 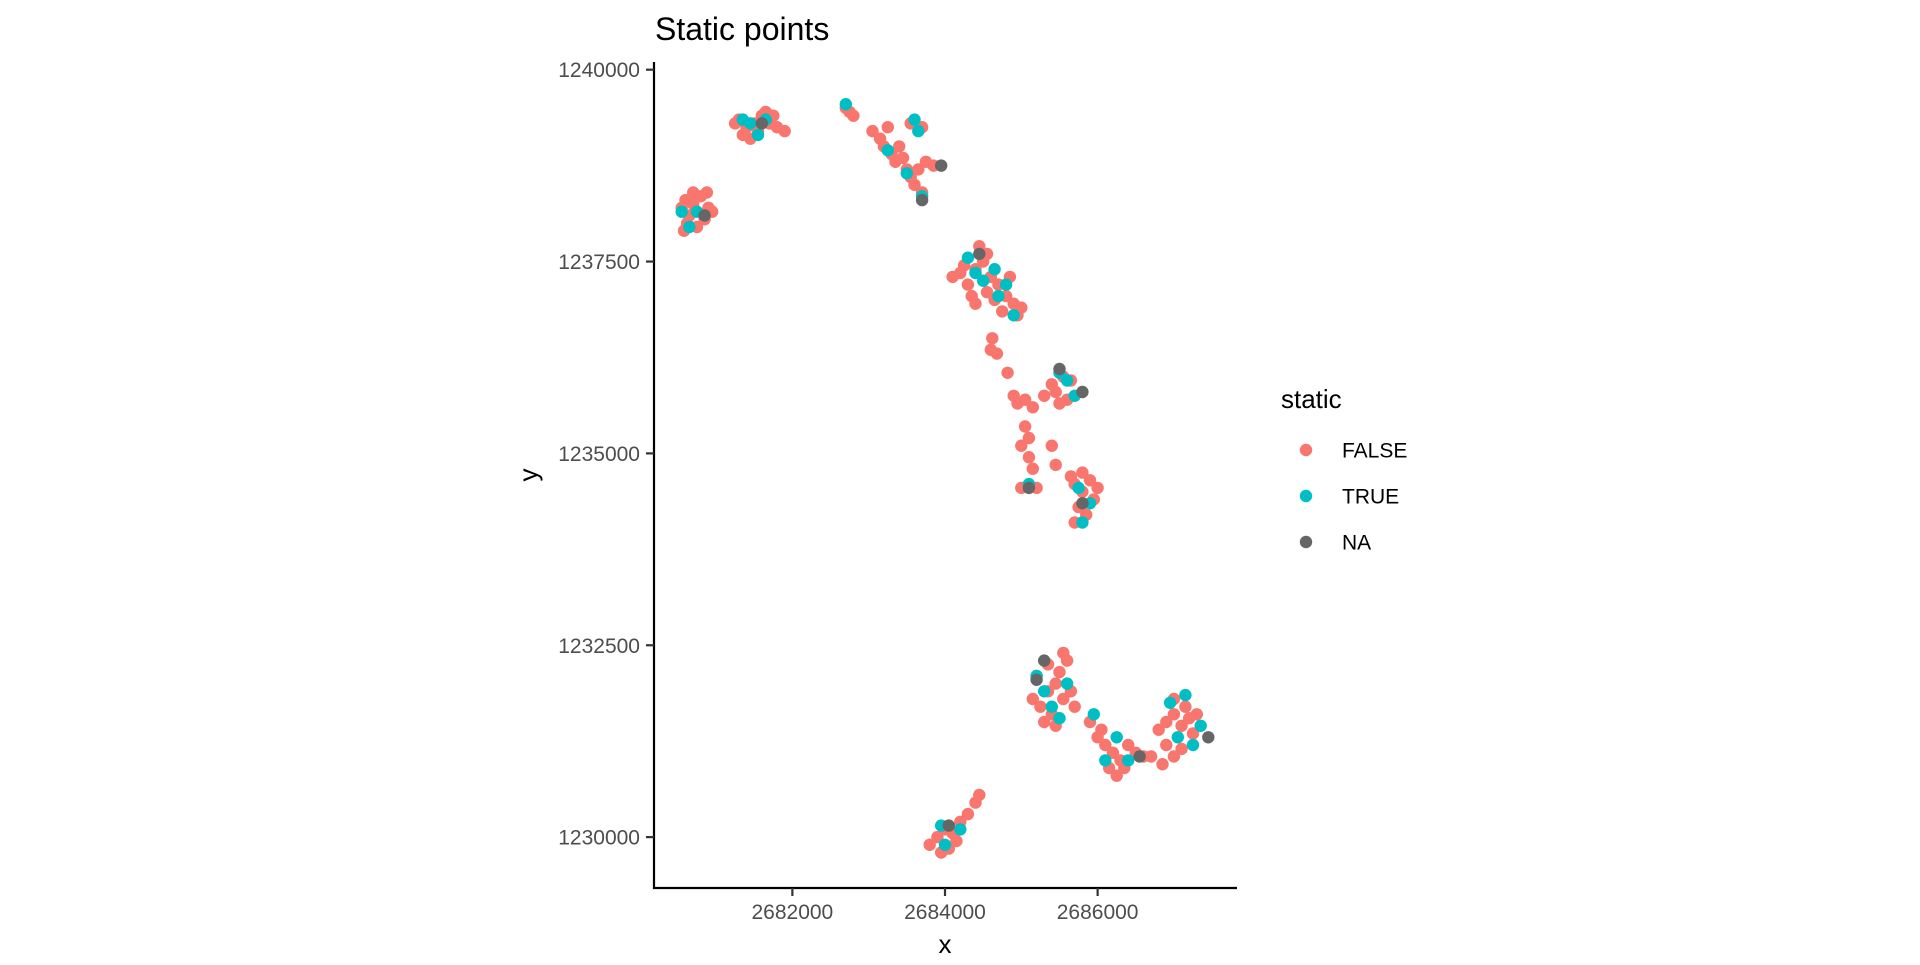 I want to click on legend-label-true: TRUE, so click(x=1370, y=497).